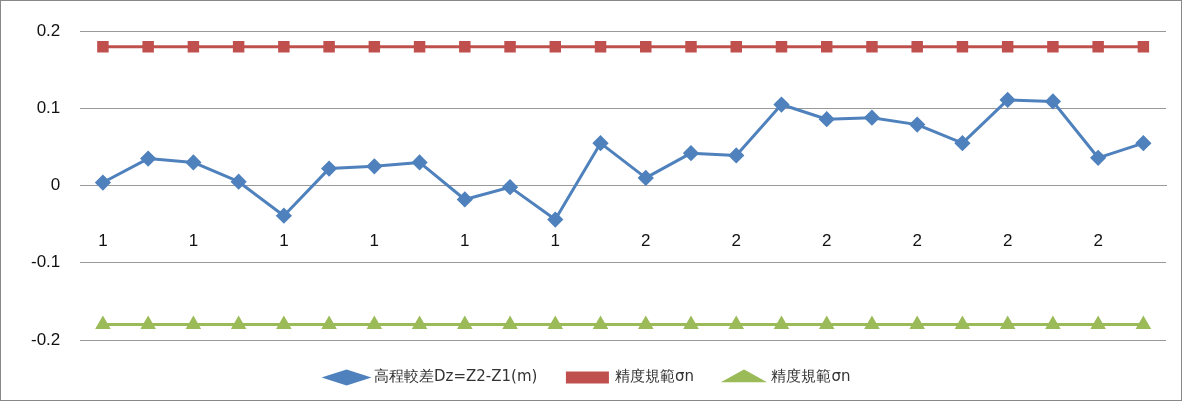 The image size is (1182, 401). I want to click on y-tick-label: 0, so click(55, 185).